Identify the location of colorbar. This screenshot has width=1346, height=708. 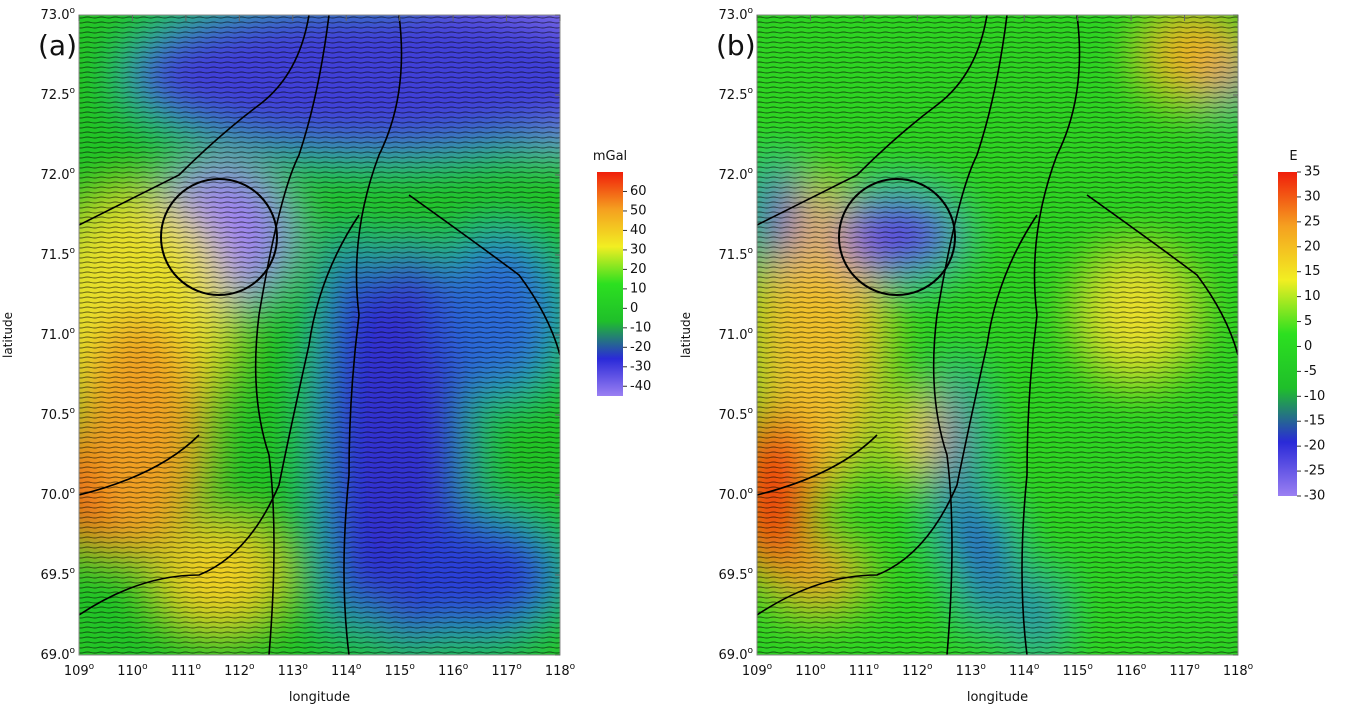
(610, 284).